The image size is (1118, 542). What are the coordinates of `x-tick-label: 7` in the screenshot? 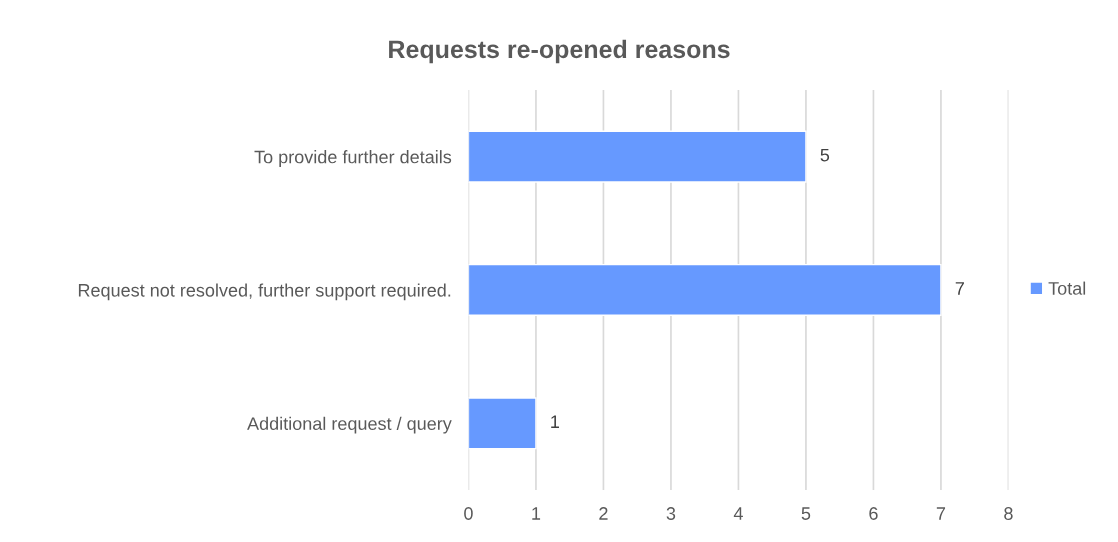 It's located at (941, 513).